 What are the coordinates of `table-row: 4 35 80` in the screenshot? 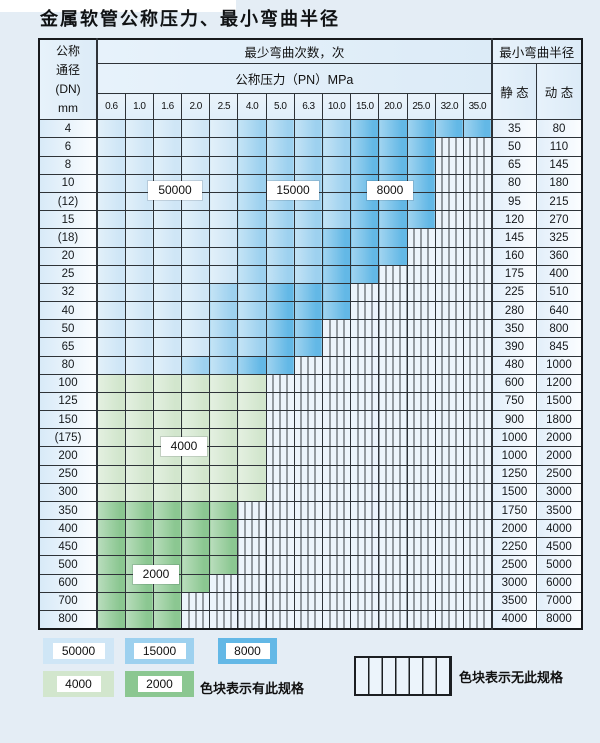 It's located at (310, 129).